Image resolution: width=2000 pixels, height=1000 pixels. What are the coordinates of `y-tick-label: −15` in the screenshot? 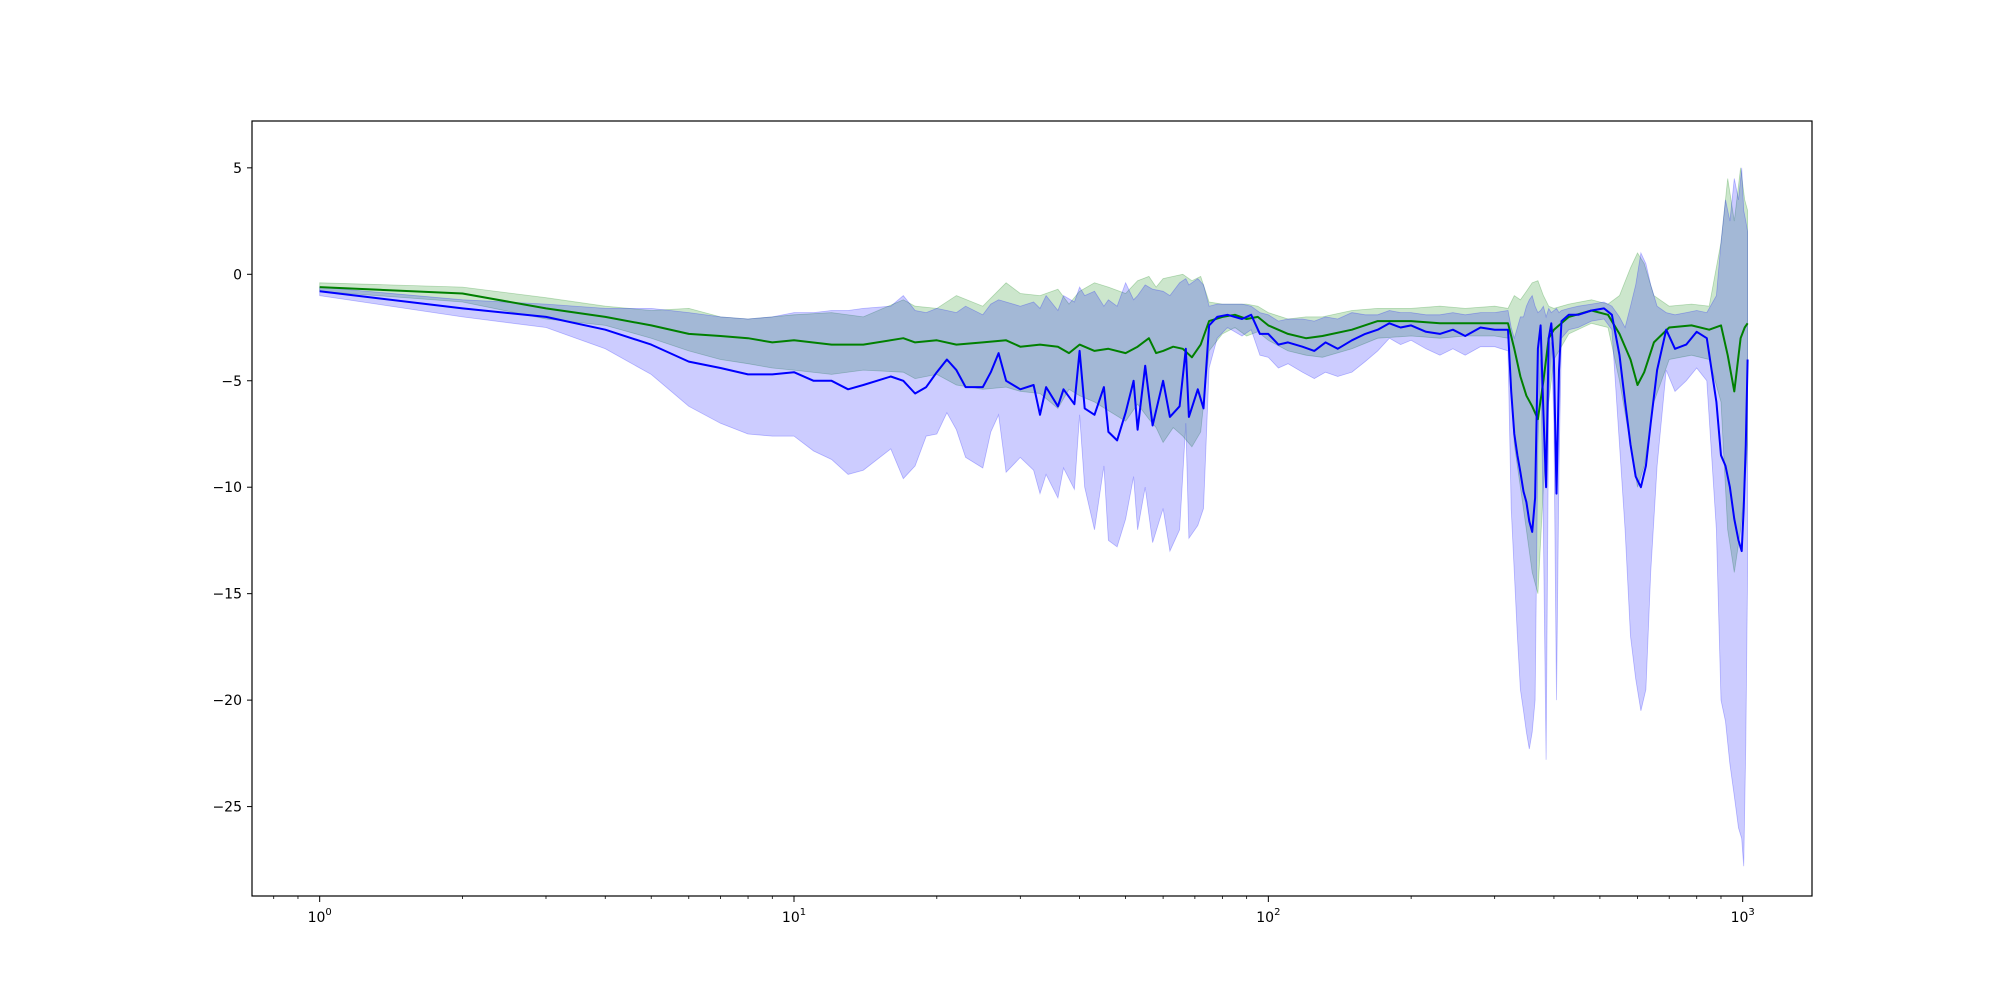 It's located at (227, 595).